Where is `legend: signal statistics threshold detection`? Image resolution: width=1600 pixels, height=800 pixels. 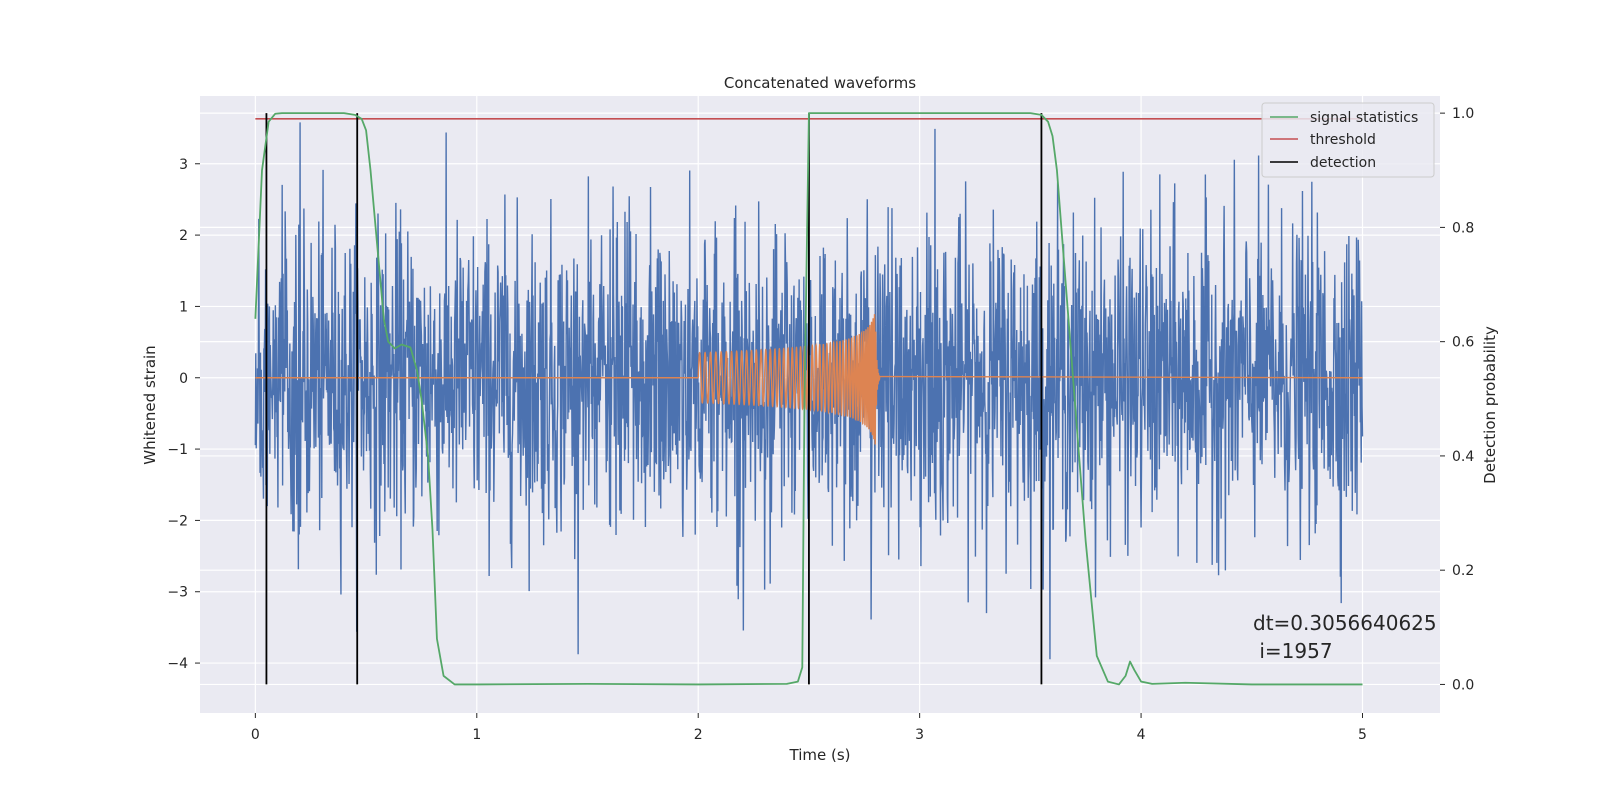 legend: signal statistics threshold detection is located at coordinates (1348, 140).